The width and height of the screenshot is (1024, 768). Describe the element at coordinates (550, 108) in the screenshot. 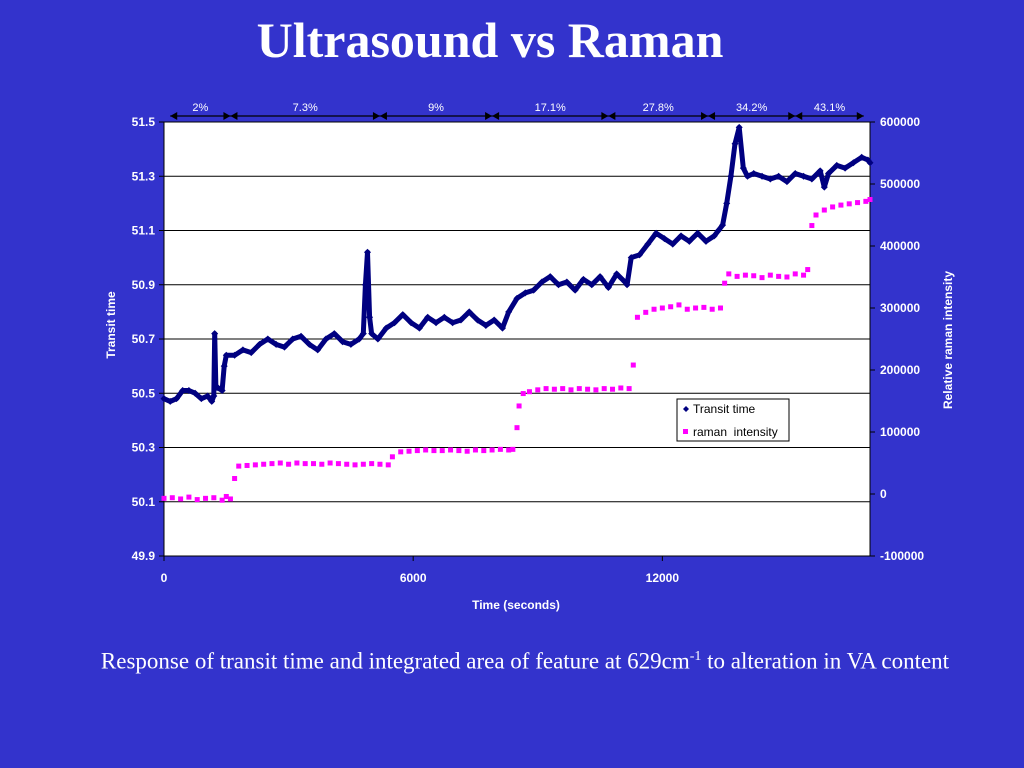

I see `segment-label: 17.1%` at that location.